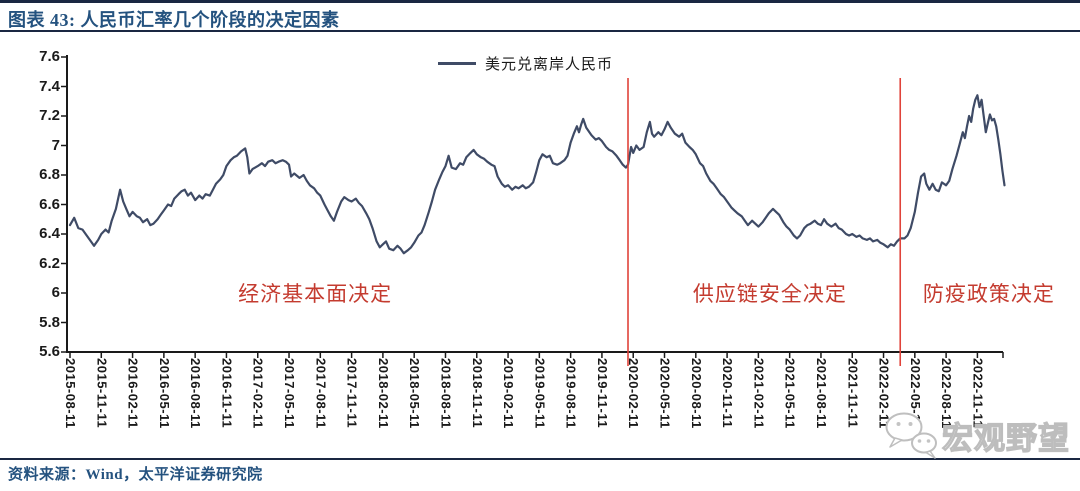  I want to click on wechat-icon, so click(911, 435).